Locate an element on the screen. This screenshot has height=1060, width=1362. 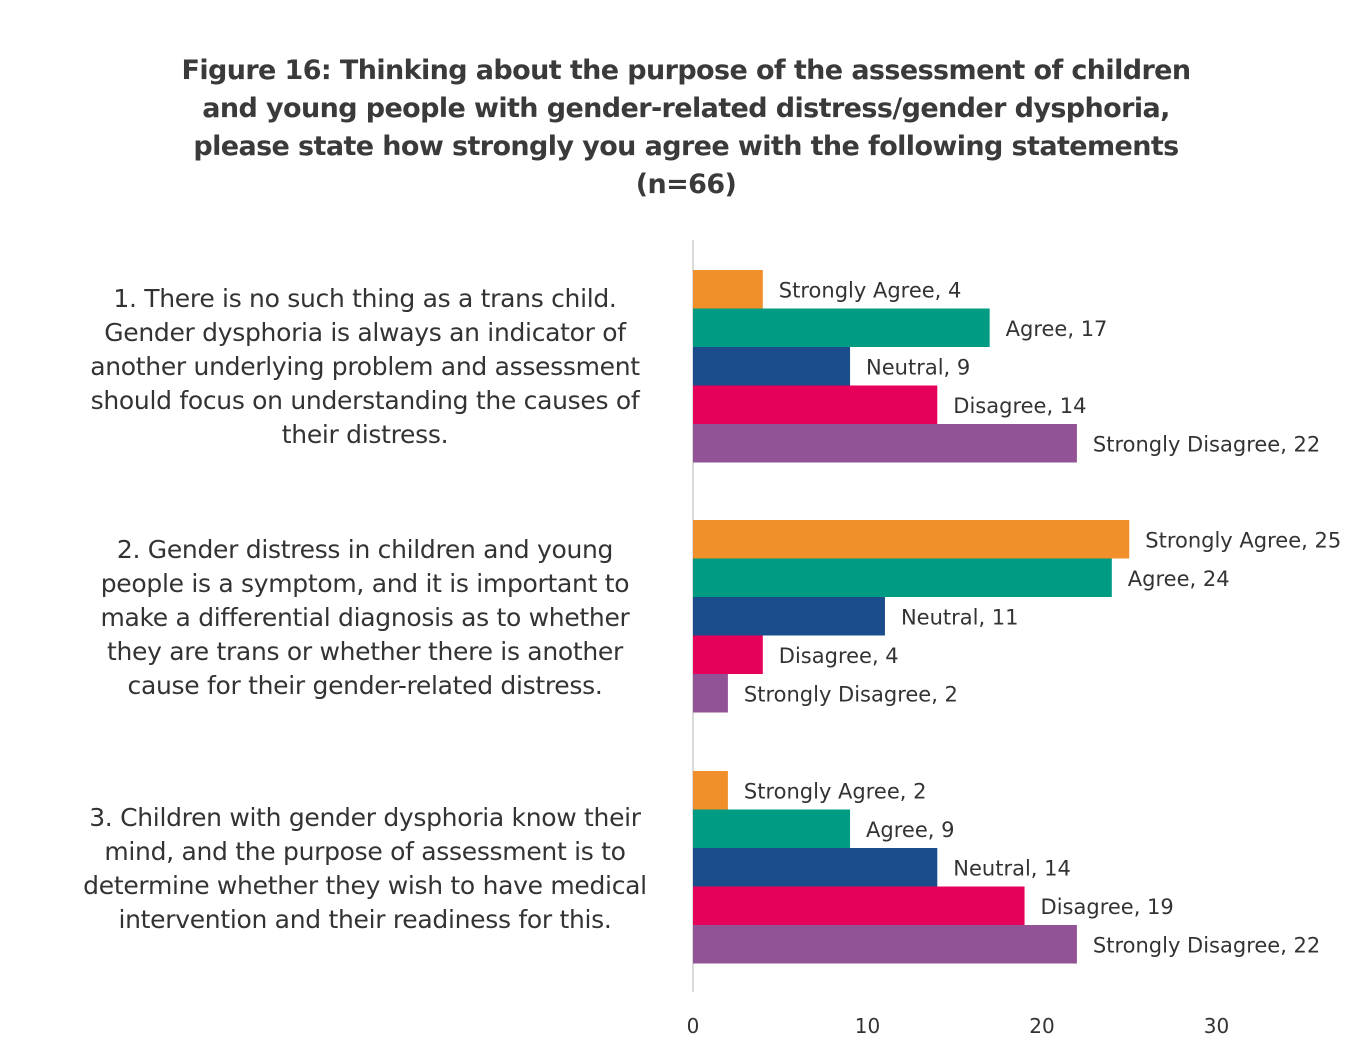
data-label-disagree: Disagree, 4 is located at coordinates (839, 656).